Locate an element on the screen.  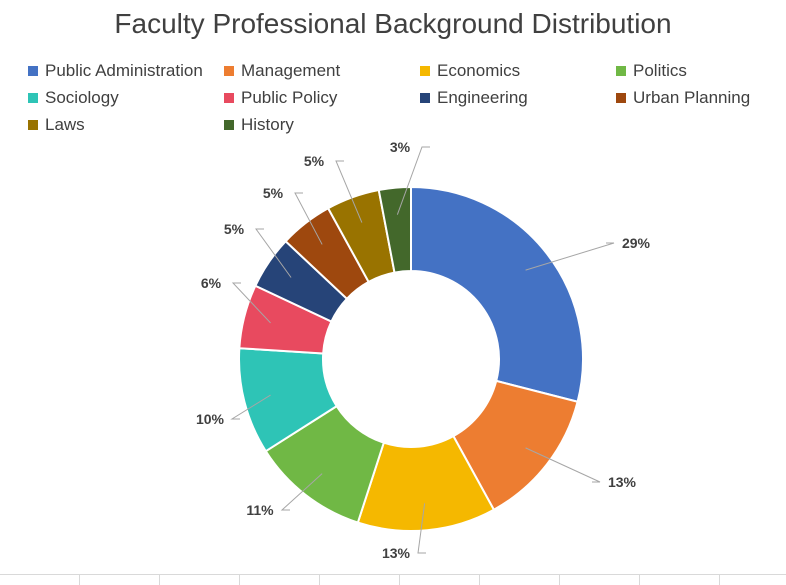
slice-history is located at coordinates (394, 229).